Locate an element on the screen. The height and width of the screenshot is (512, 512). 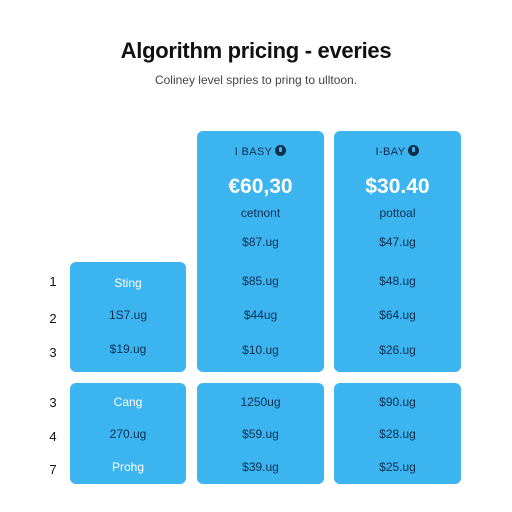
plan-row-value: $44ug is located at coordinates (260, 315).